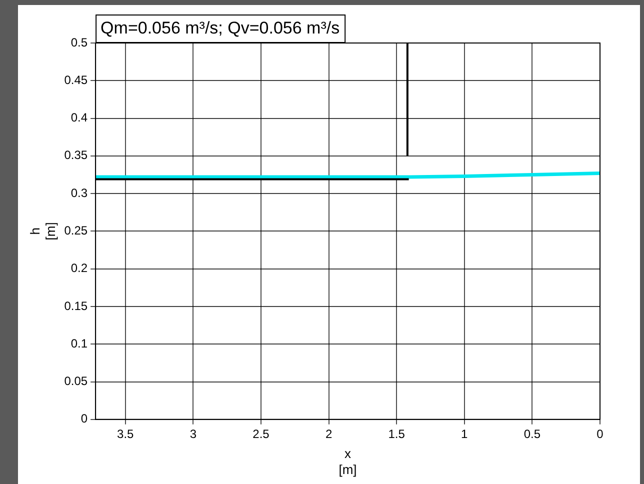  Describe the element at coordinates (76, 231) in the screenshot. I see `y-tick-label: 0.25` at that location.